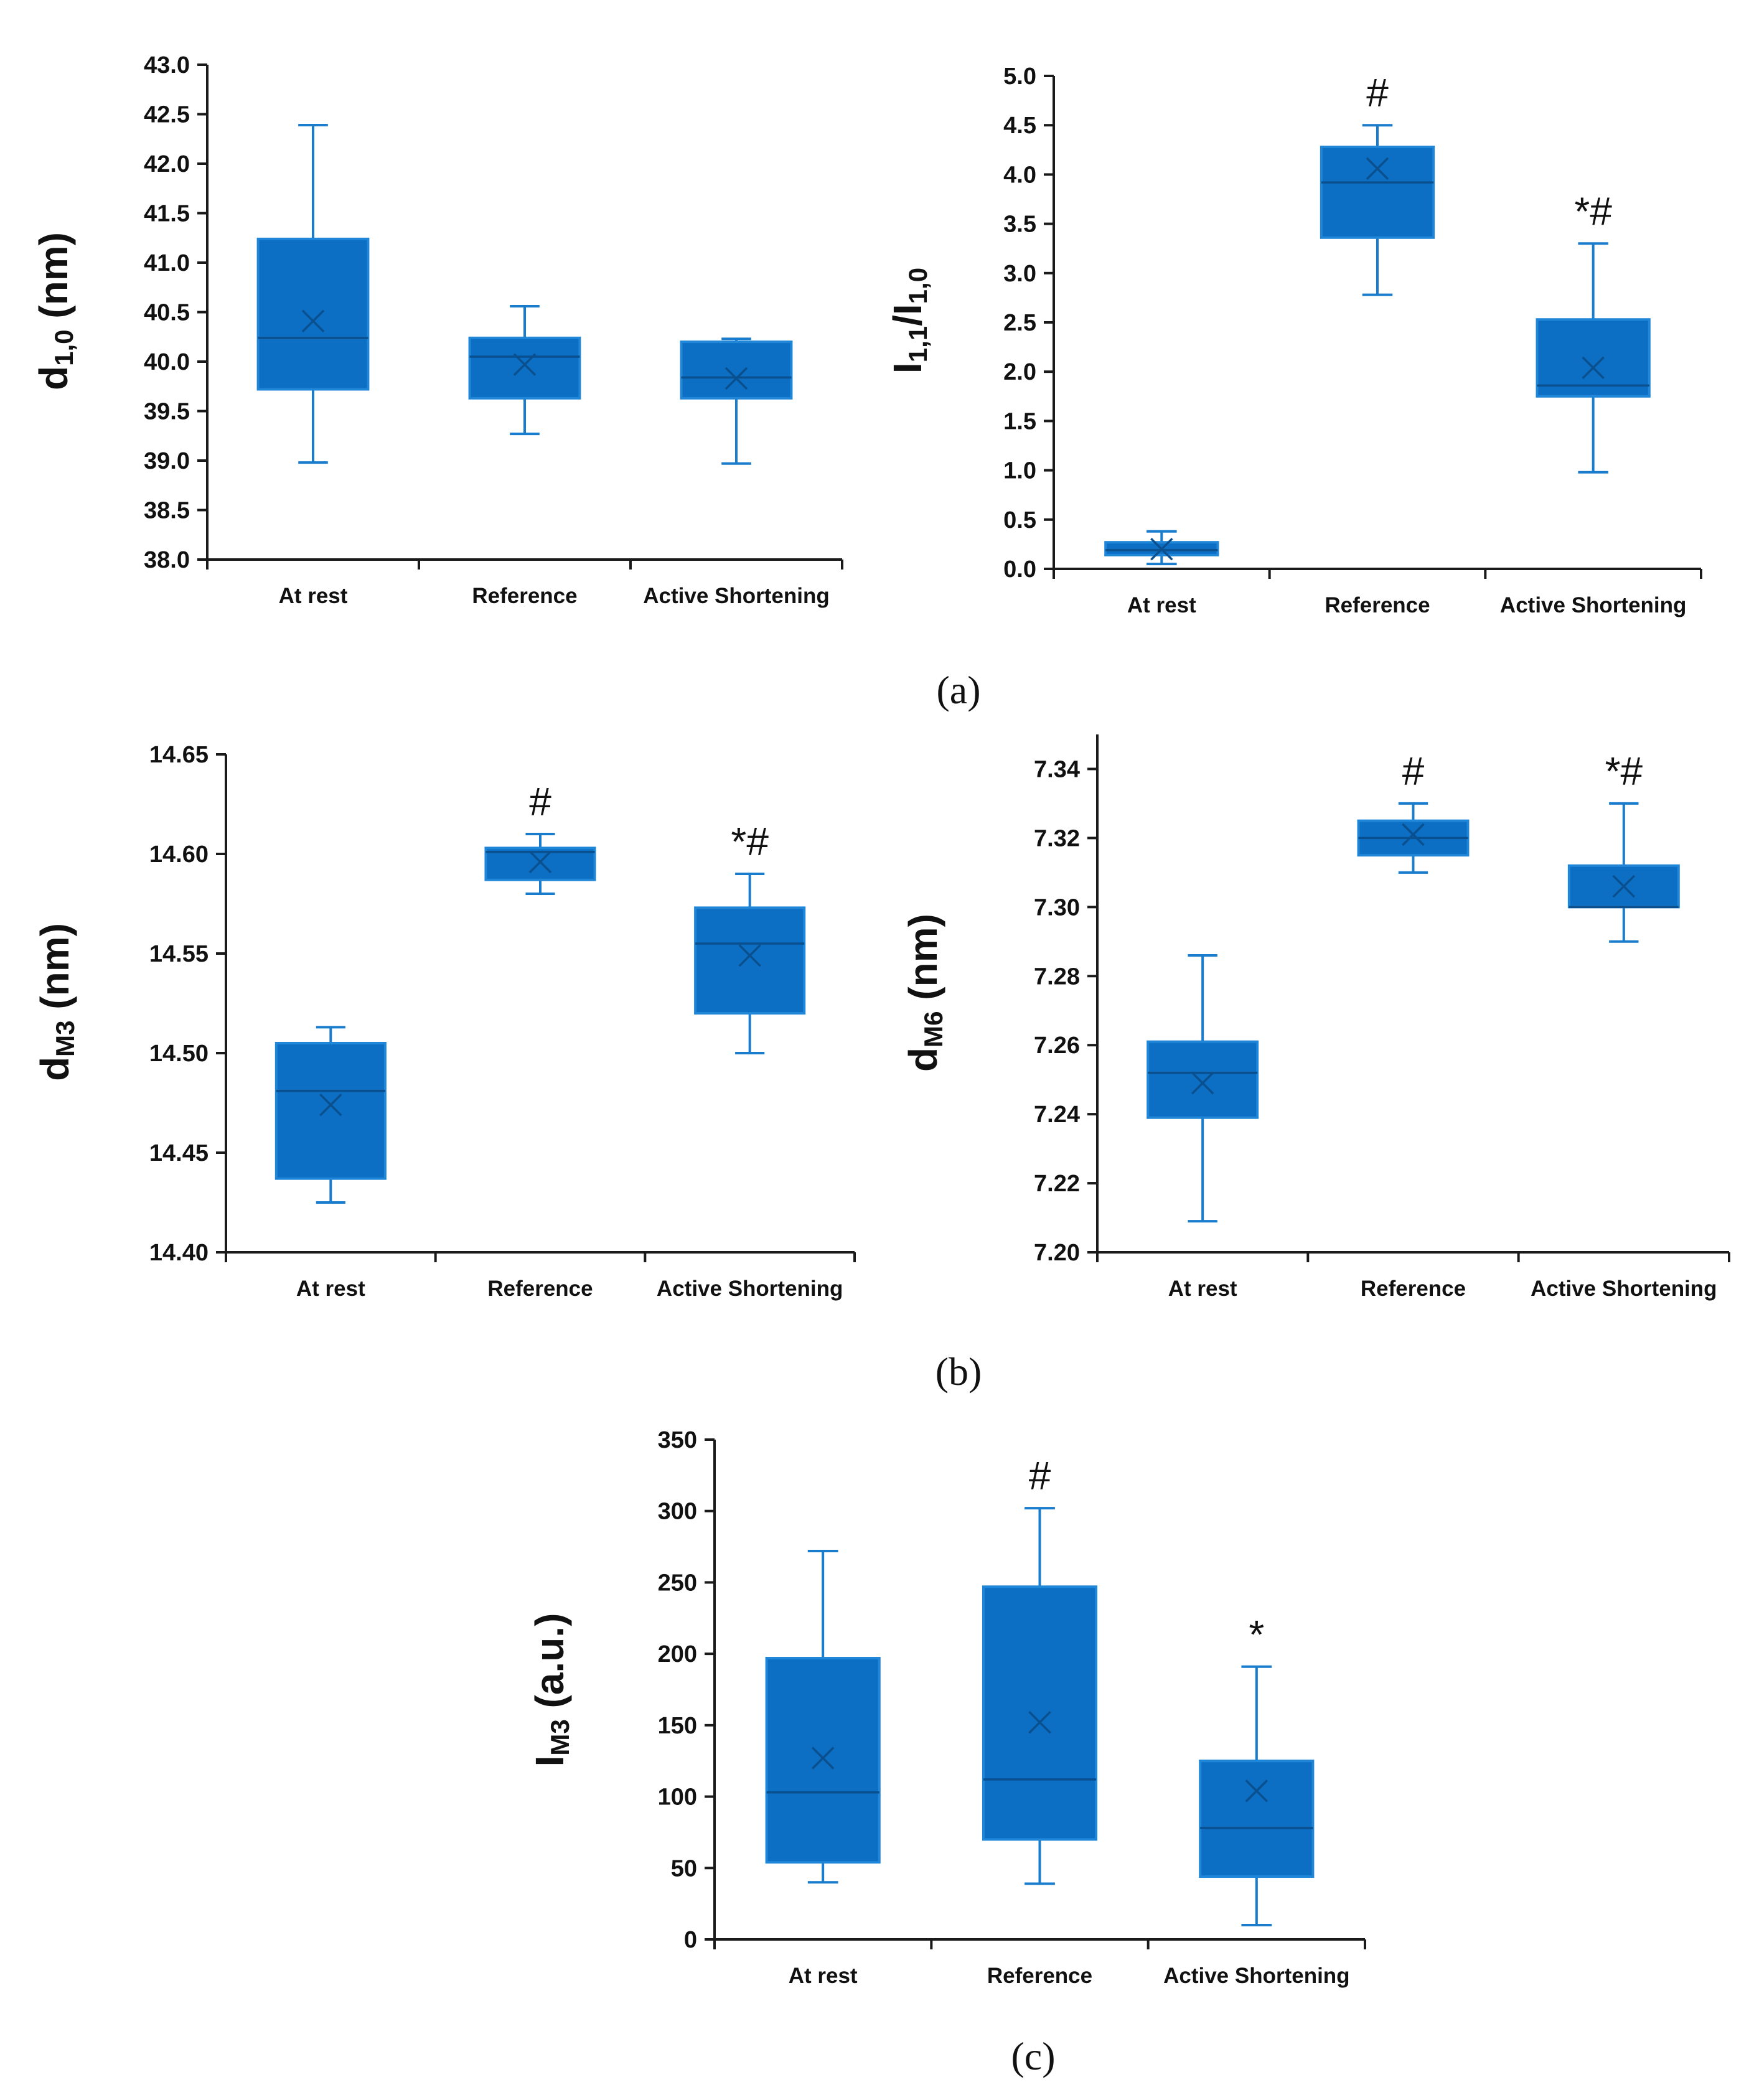 This screenshot has height=2100, width=1749. I want to click on y-tick-label: 0, so click(691, 1940).